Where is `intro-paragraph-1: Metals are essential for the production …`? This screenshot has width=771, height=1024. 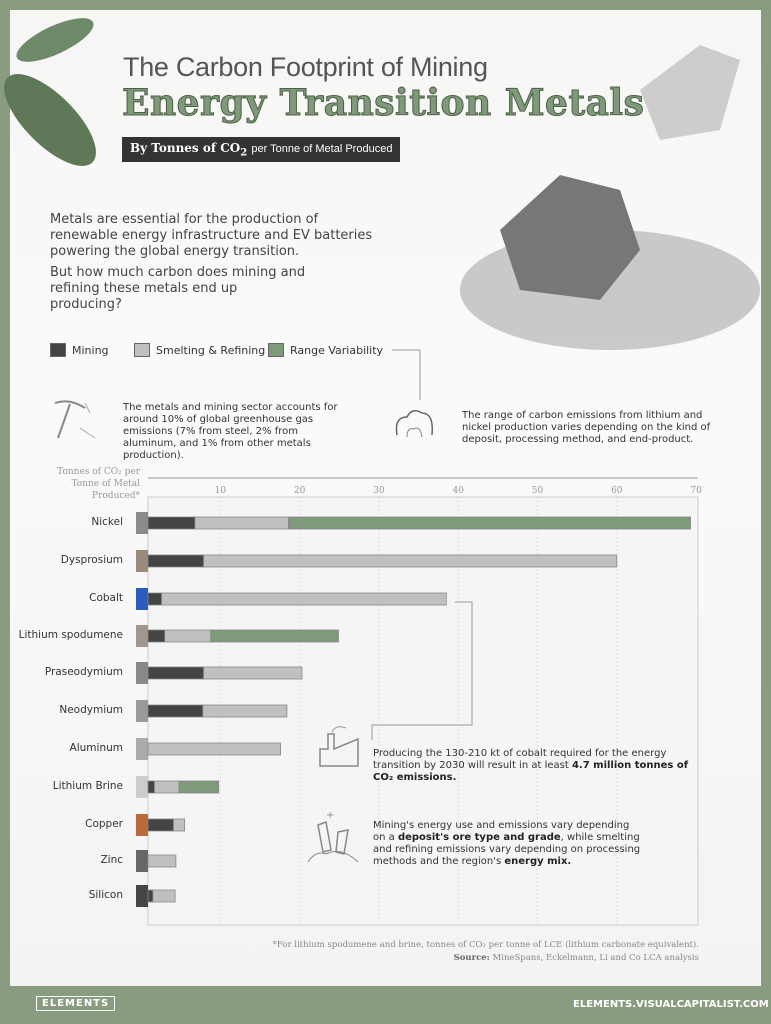
intro-paragraph-1: Metals are essential for the production … is located at coordinates (211, 235).